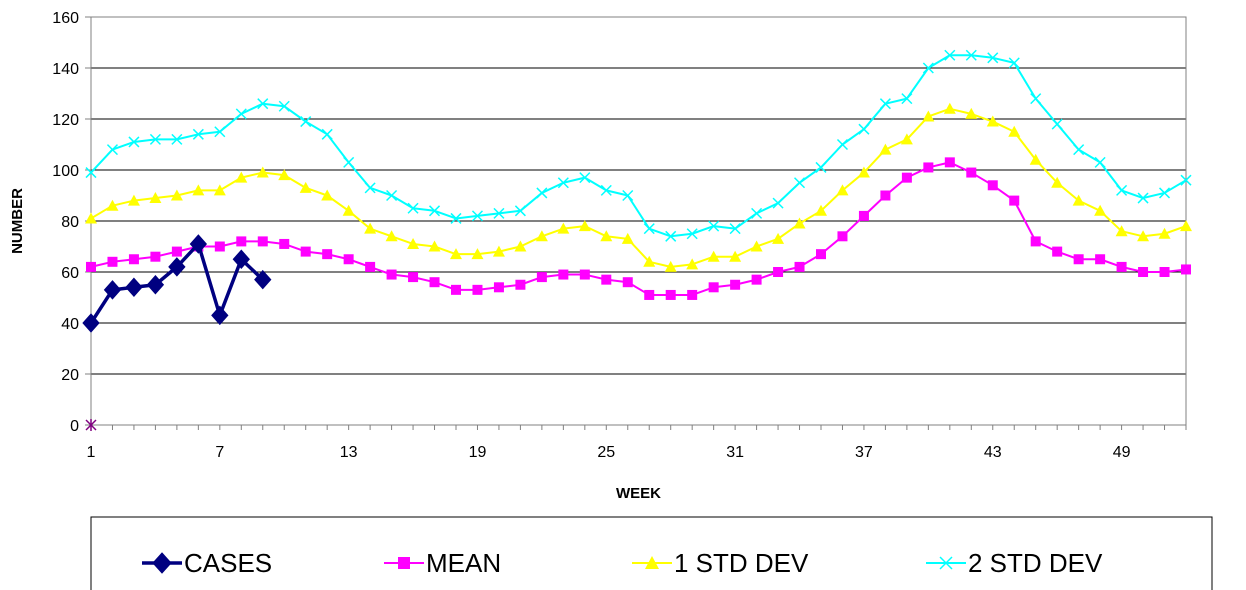 The height and width of the screenshot is (590, 1246). I want to click on legend-box, so click(651, 553).